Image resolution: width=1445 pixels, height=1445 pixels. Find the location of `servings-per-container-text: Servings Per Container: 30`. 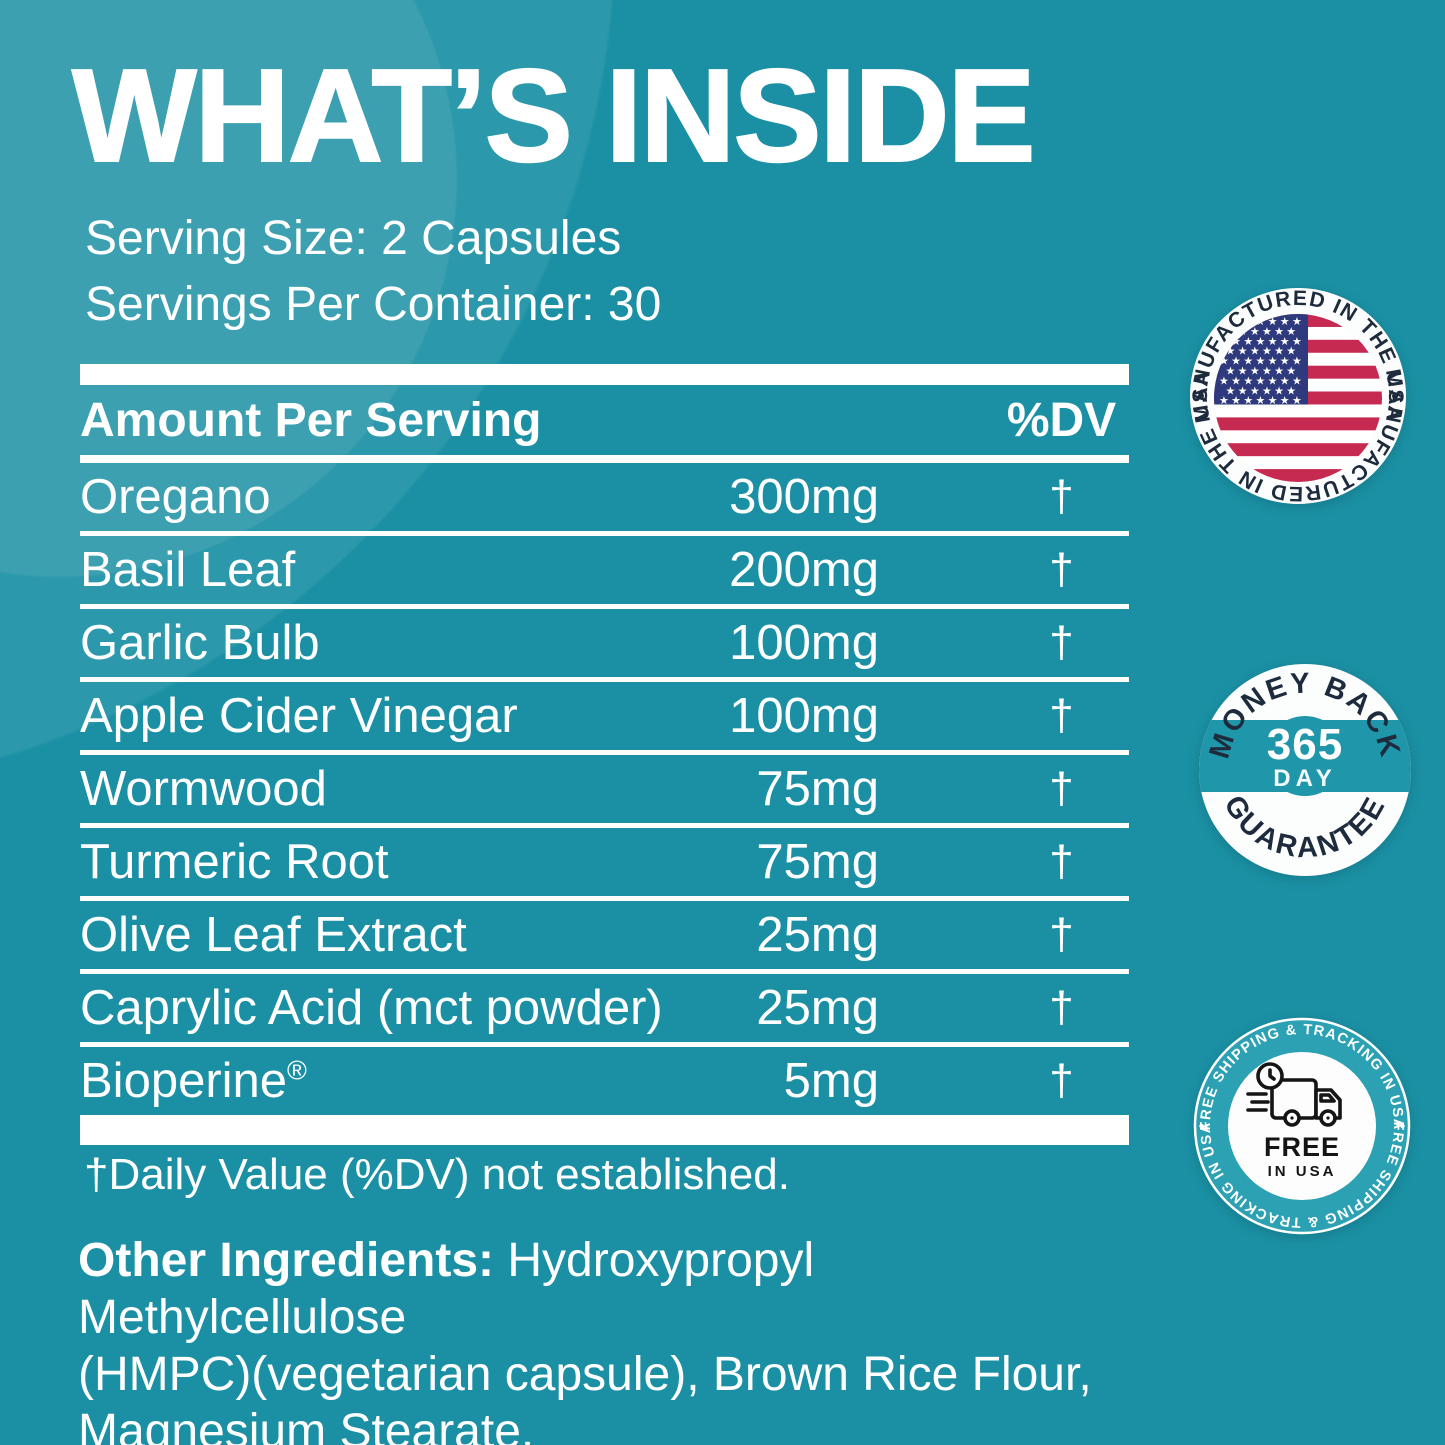

servings-per-container-text: Servings Per Container: 30 is located at coordinates (373, 304).